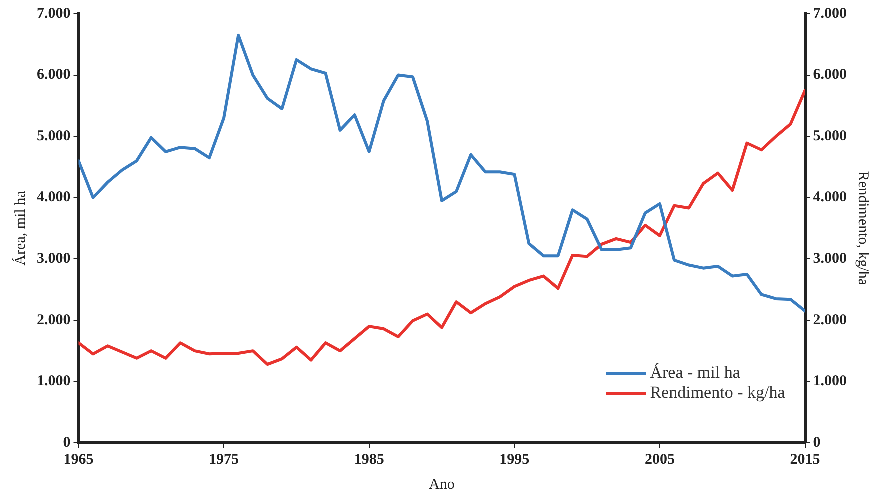  I want to click on y-tick-label: 2.000, so click(54, 320).